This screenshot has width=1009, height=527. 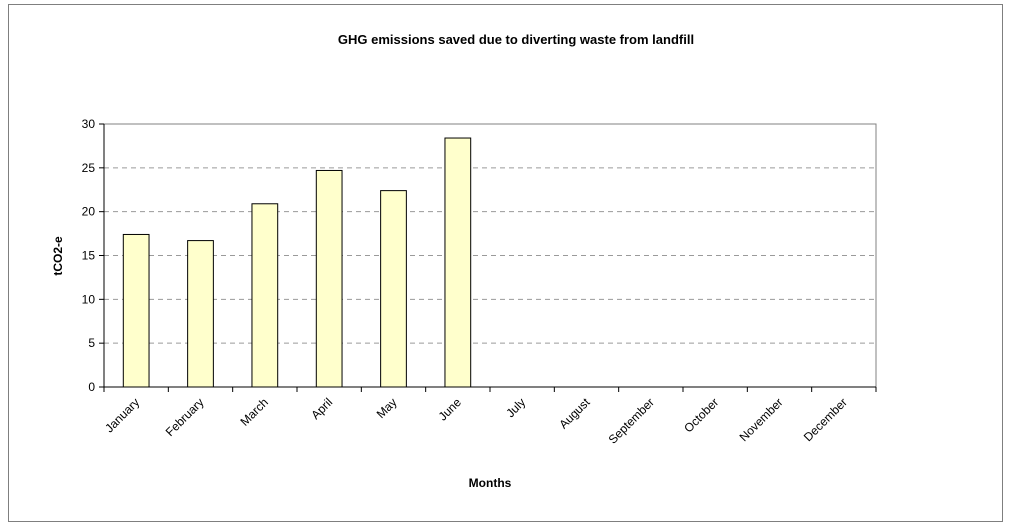 I want to click on y-tick-label: 0, so click(x=91, y=387).